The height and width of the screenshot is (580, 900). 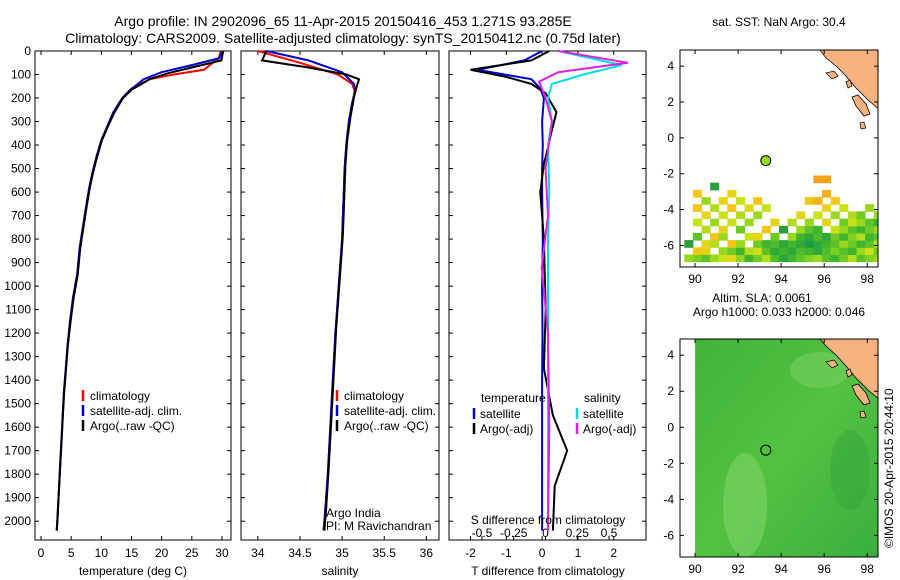 I want to click on s-tick-label: 0, so click(x=545, y=533).